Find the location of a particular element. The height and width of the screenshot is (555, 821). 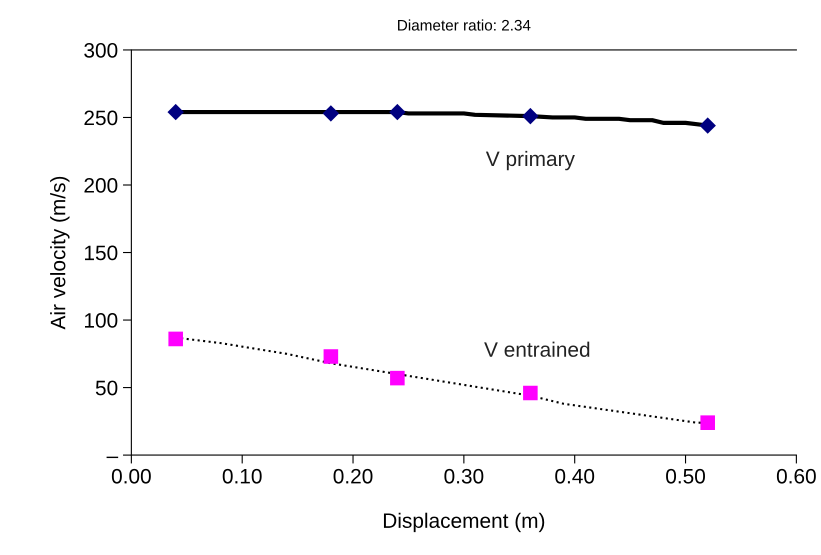

y-tick-label: – is located at coordinates (112, 457).